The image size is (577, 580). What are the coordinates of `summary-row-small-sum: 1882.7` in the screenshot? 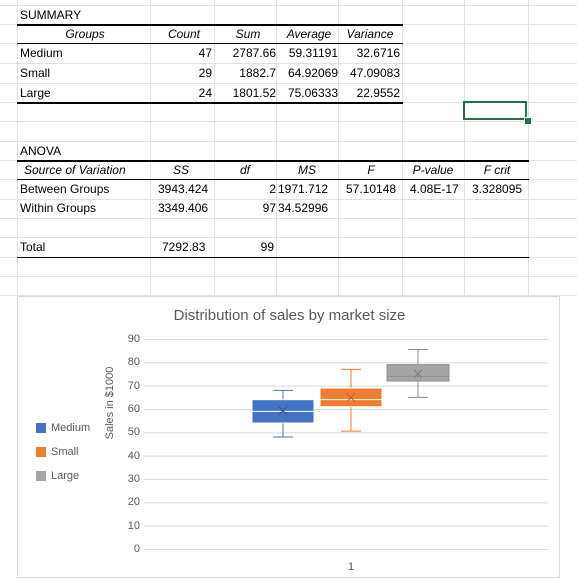 It's located at (257, 73).